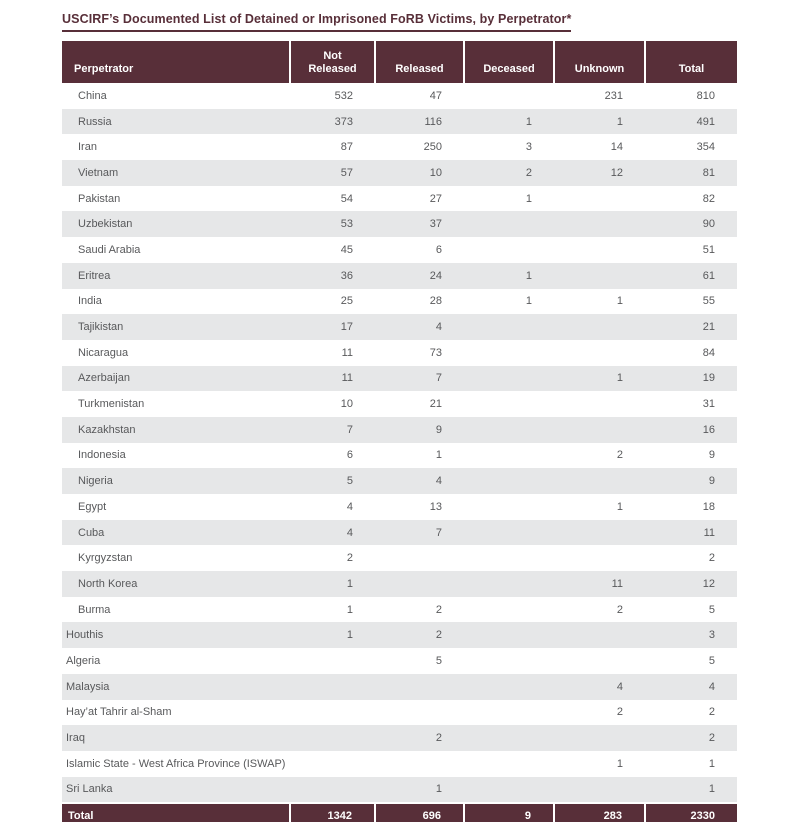  Describe the element at coordinates (119, 712) in the screenshot. I see `row-label: Hay’at Tahrir al-Sham` at that location.